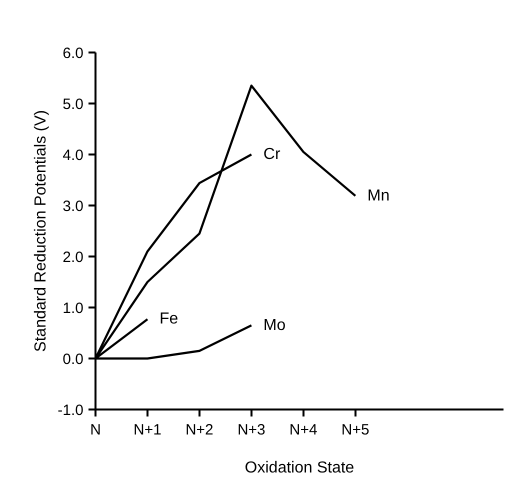  I want to click on x-tick-label: N+3, so click(251, 430).